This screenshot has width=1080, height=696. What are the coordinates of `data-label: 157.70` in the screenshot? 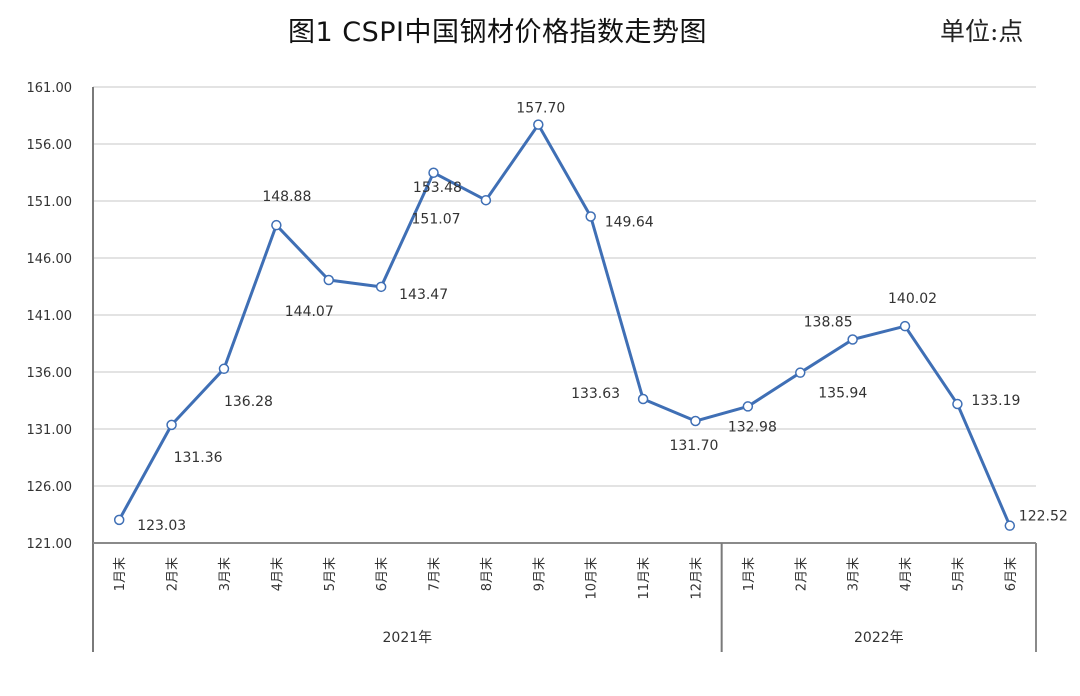 It's located at (540, 109).